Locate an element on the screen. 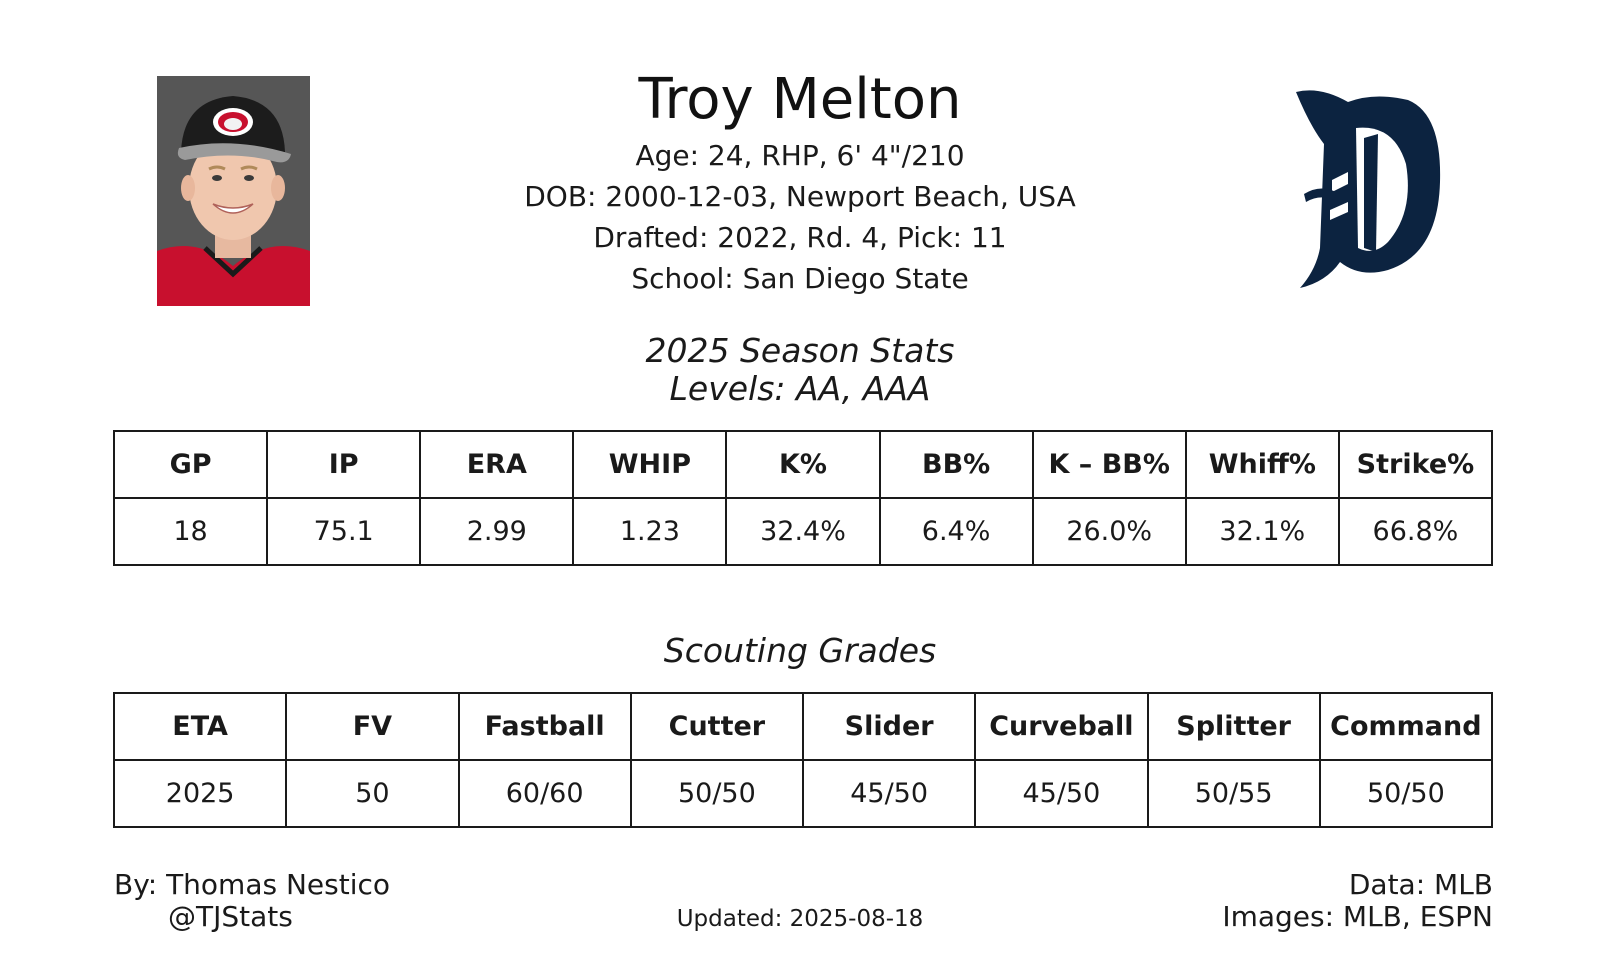 The height and width of the screenshot is (970, 1600). season-value-cell: 32.1% is located at coordinates (1262, 531).